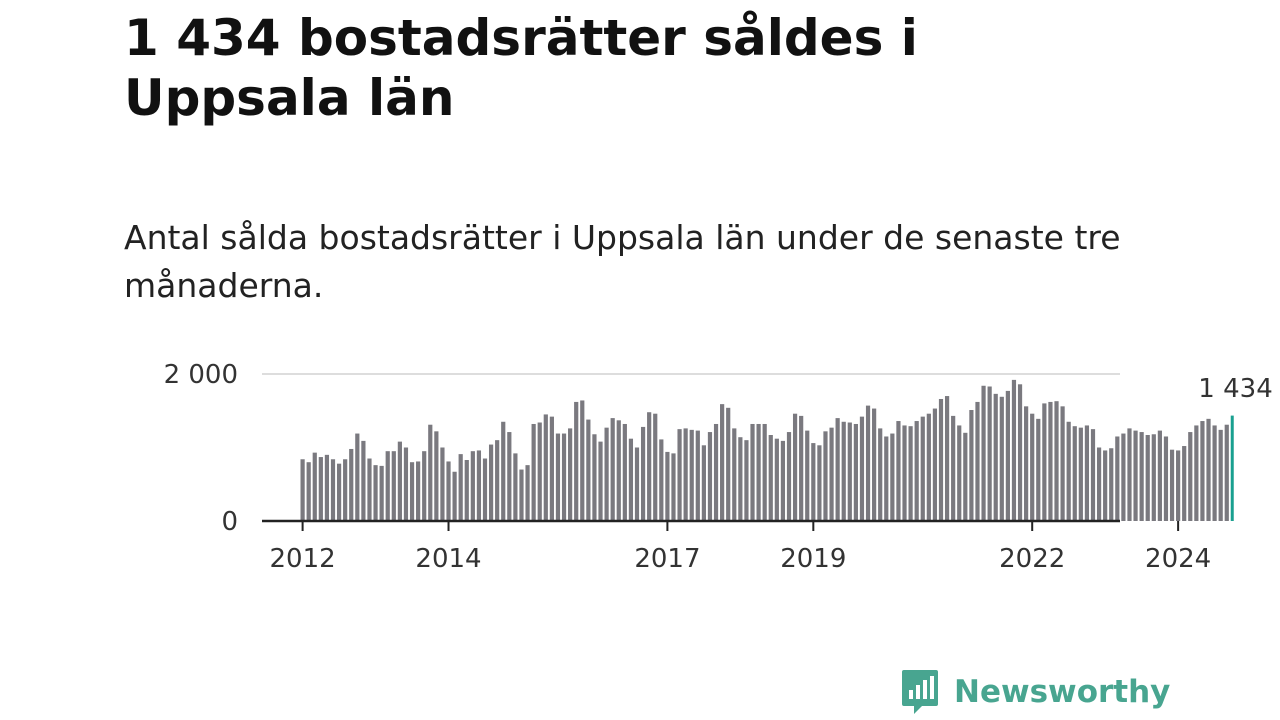 This screenshot has width=1280, height=720. What do you see at coordinates (920, 692) in the screenshot?
I see `newsworthy-chart-bubble-icon` at bounding box center [920, 692].